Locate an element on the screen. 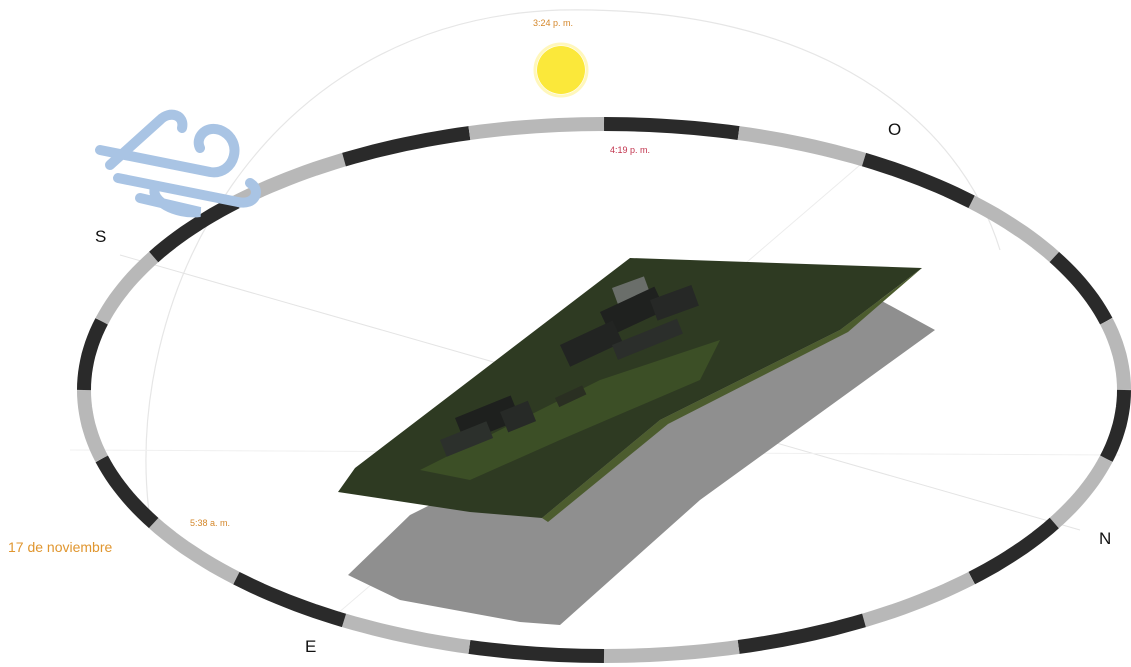  compass-label-east: E is located at coordinates (311, 646).